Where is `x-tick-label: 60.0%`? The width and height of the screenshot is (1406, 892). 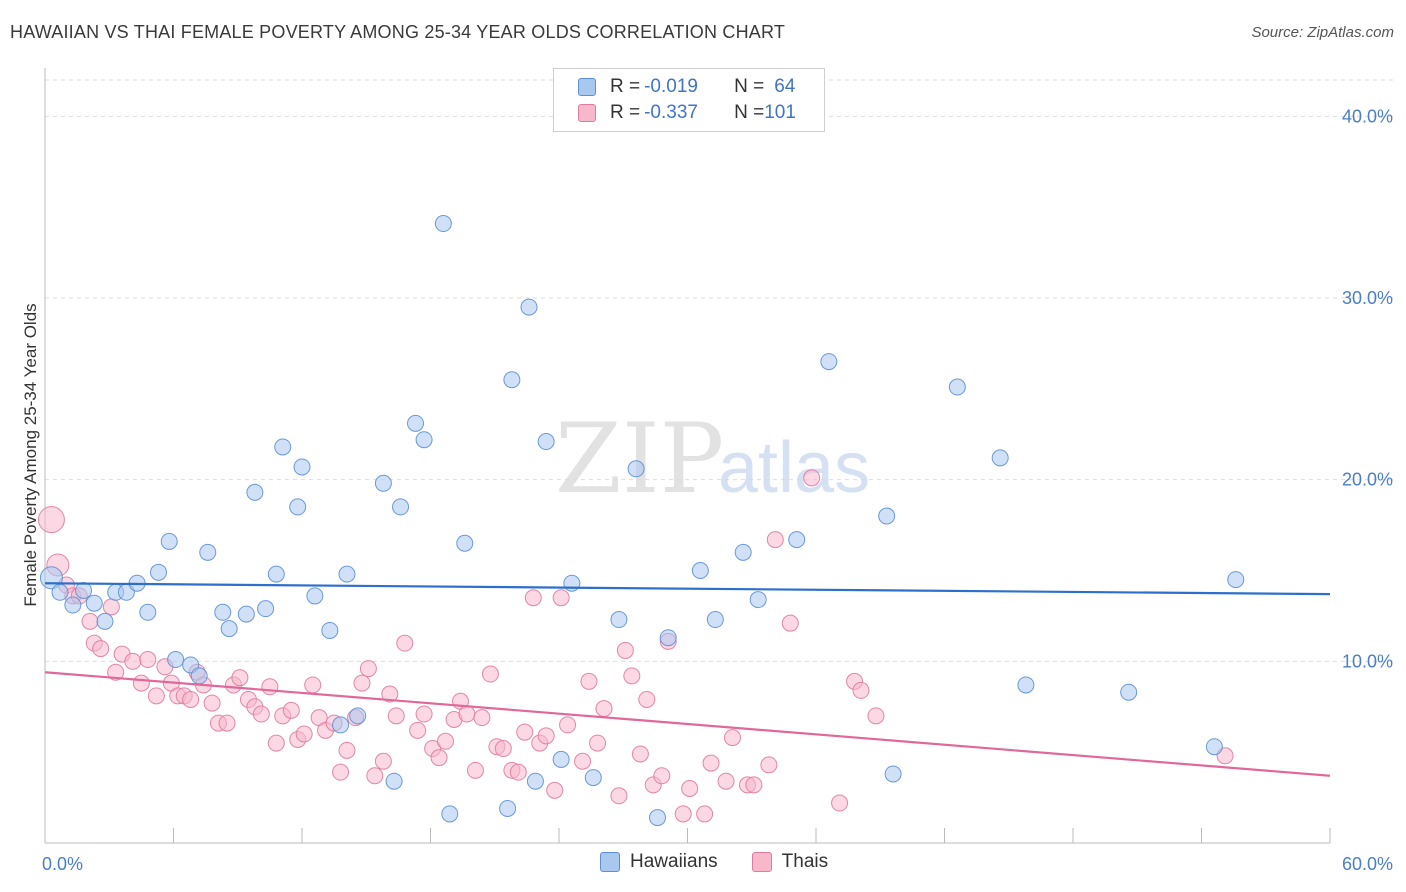
x-tick-label: 60.0% is located at coordinates (1367, 864).